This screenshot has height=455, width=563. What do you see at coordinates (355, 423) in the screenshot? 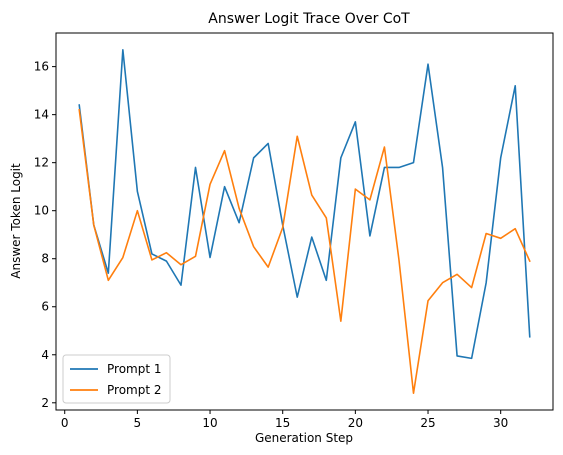
I see `x-tick-label: 20` at bounding box center [355, 423].